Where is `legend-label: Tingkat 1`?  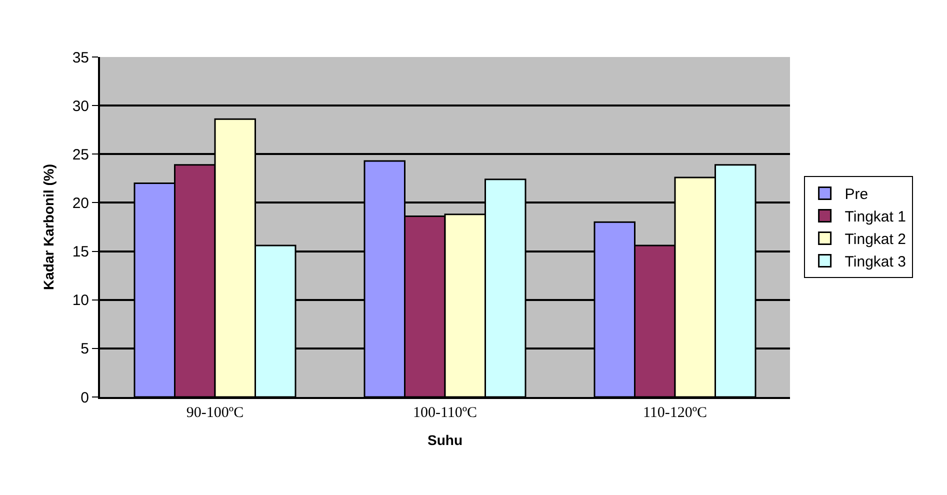
legend-label: Tingkat 1 is located at coordinates (875, 217).